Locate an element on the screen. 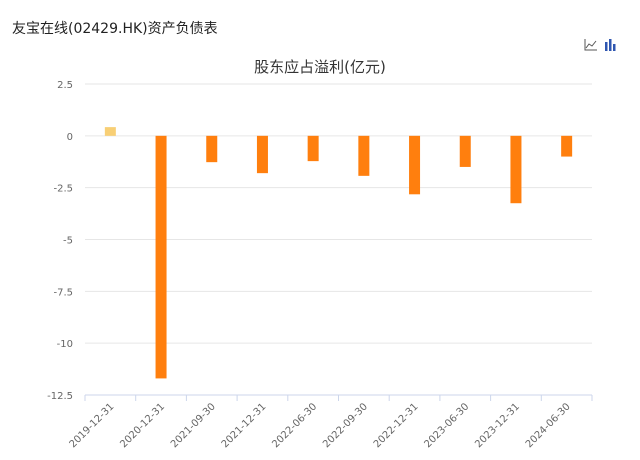  x-tick-label: 2022-06-30 is located at coordinates (294, 425).